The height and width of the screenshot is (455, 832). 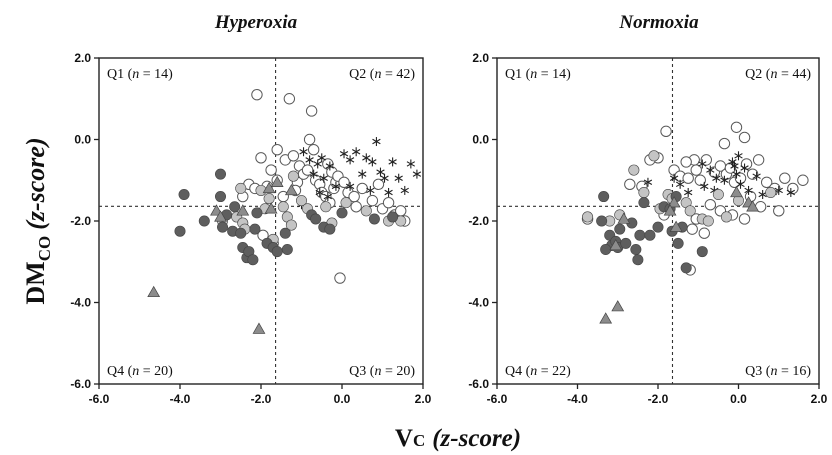 I want to click on x-tick-label: -6.0, so click(x=99, y=399).